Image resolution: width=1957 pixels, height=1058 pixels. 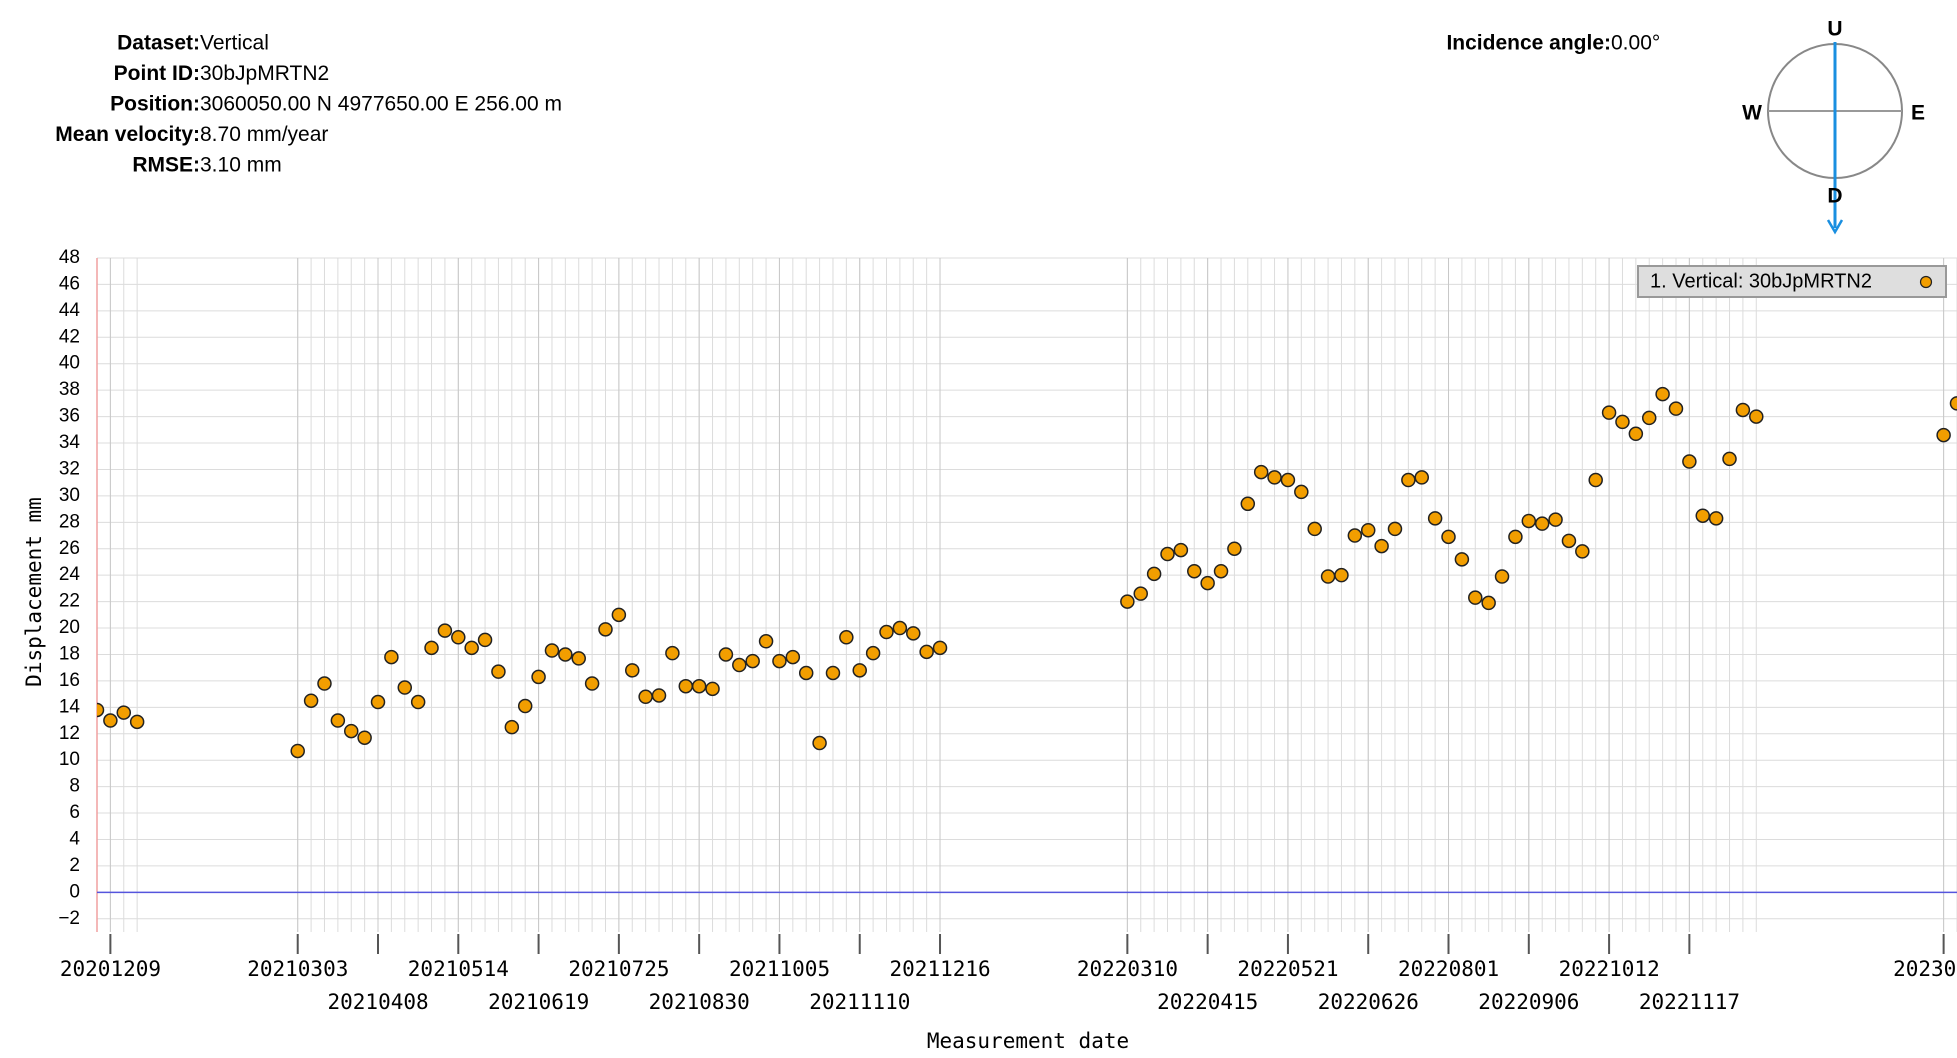 What do you see at coordinates (158, 43) in the screenshot?
I see `info-label: Dataset:` at bounding box center [158, 43].